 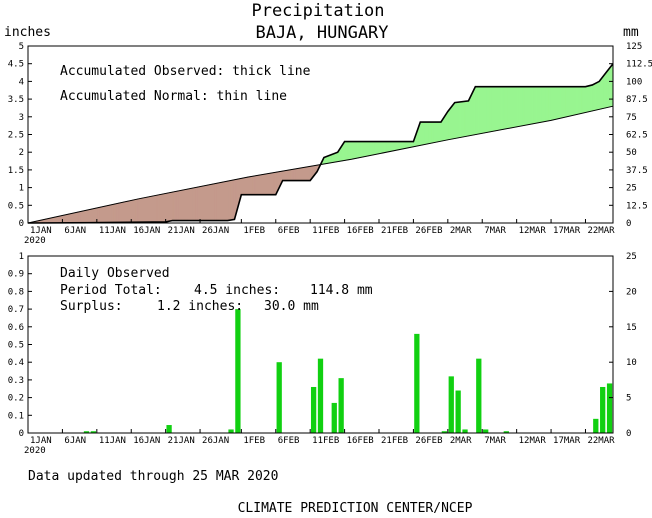 I want to click on bottom-x-year-label: 2020, so click(x=35, y=451).